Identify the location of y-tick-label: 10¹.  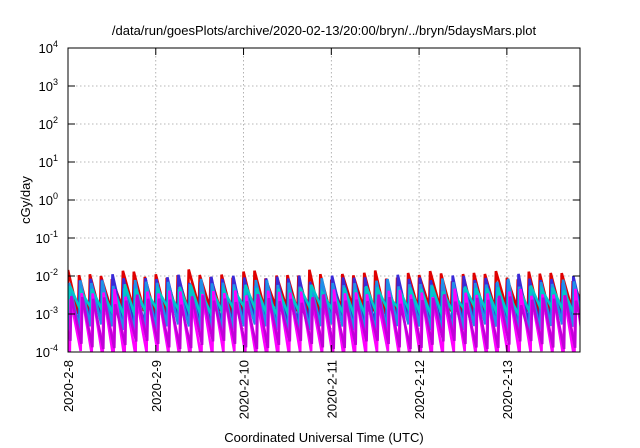
(48, 161).